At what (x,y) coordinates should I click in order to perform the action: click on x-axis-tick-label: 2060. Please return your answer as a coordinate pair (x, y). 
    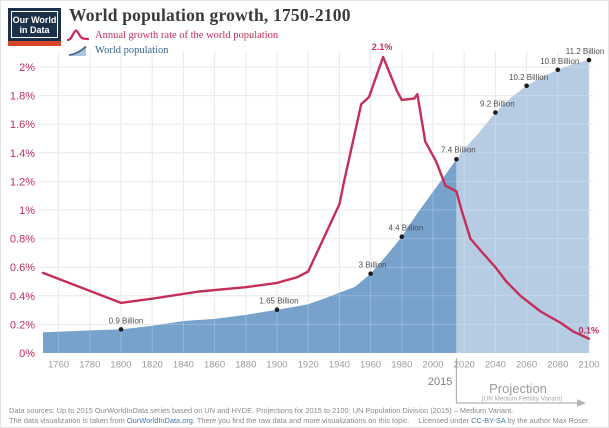
    Looking at the image, I should click on (526, 365).